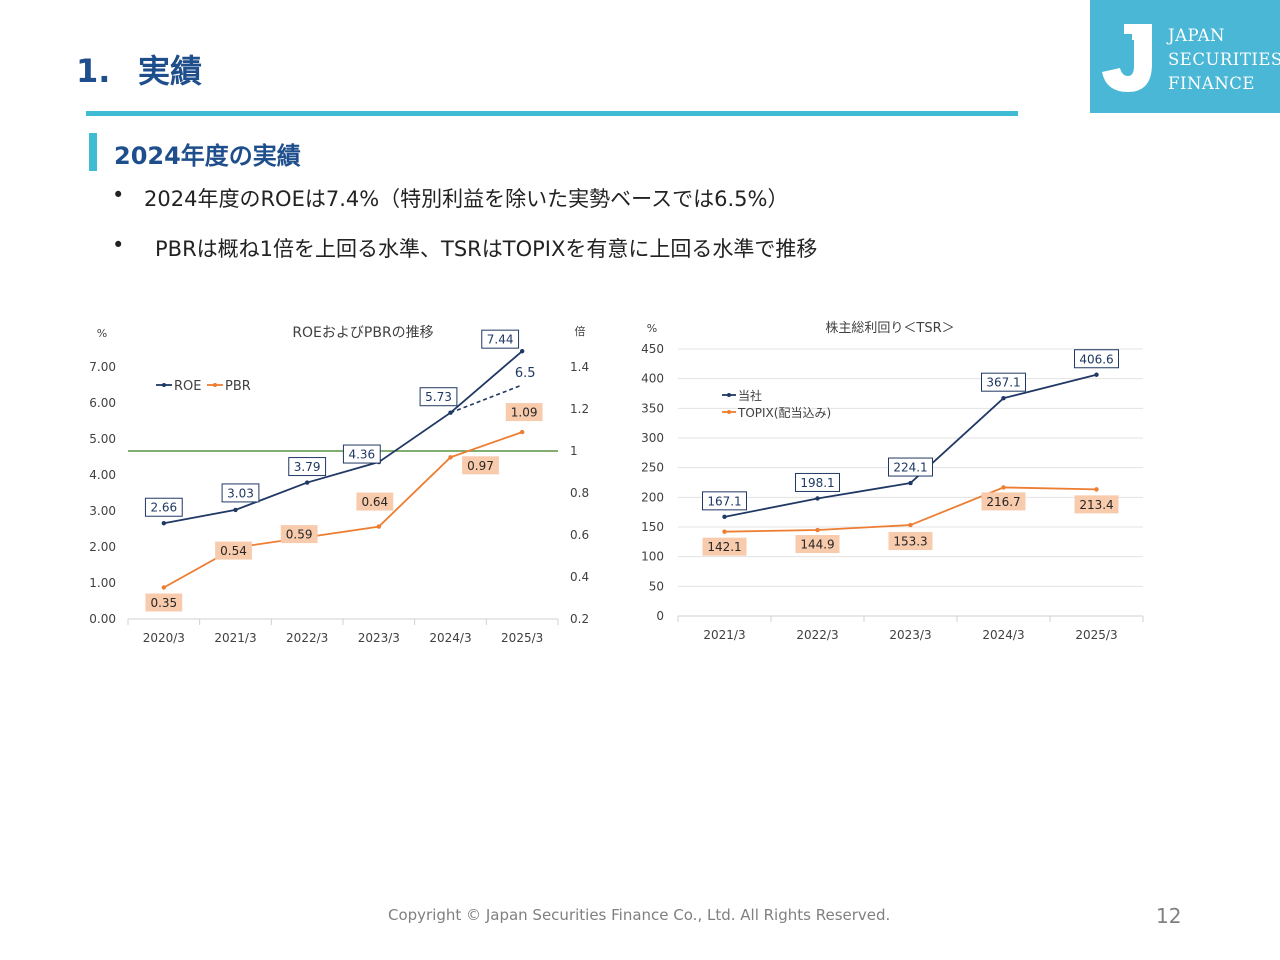 The height and width of the screenshot is (960, 1280). I want to click on topix-tsr-data-label: 216.7, so click(1003, 502).